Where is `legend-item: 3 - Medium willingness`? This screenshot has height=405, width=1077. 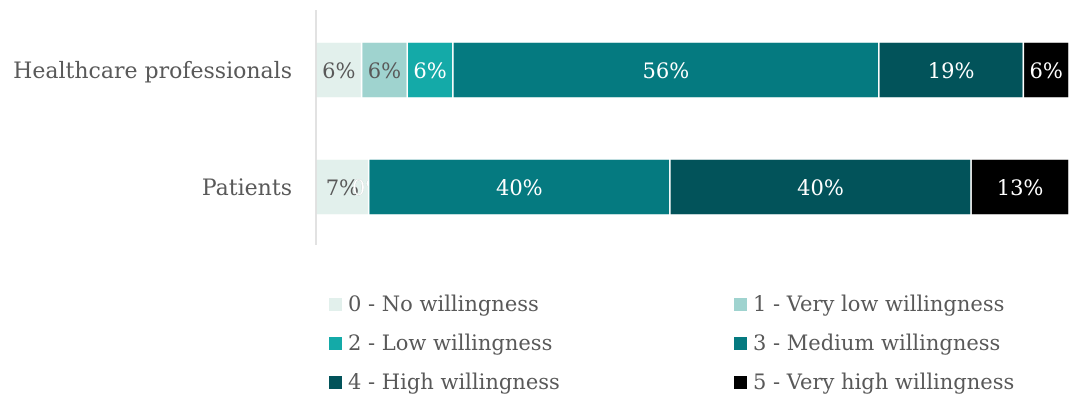 legend-item: 3 - Medium willingness is located at coordinates (891, 343).